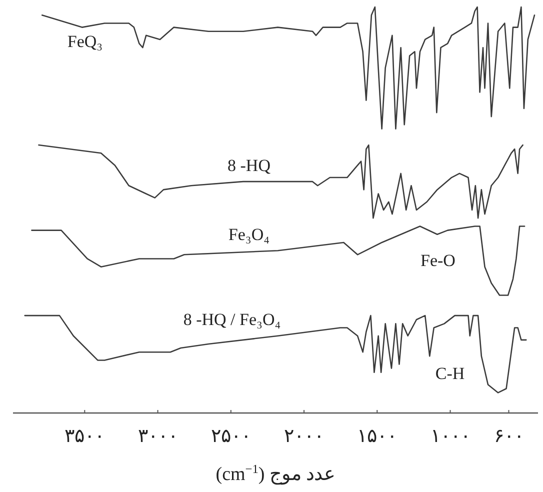 This screenshot has width=543, height=492. Describe the element at coordinates (249, 165) in the screenshot. I see `series-label: 8 -HQ` at that location.